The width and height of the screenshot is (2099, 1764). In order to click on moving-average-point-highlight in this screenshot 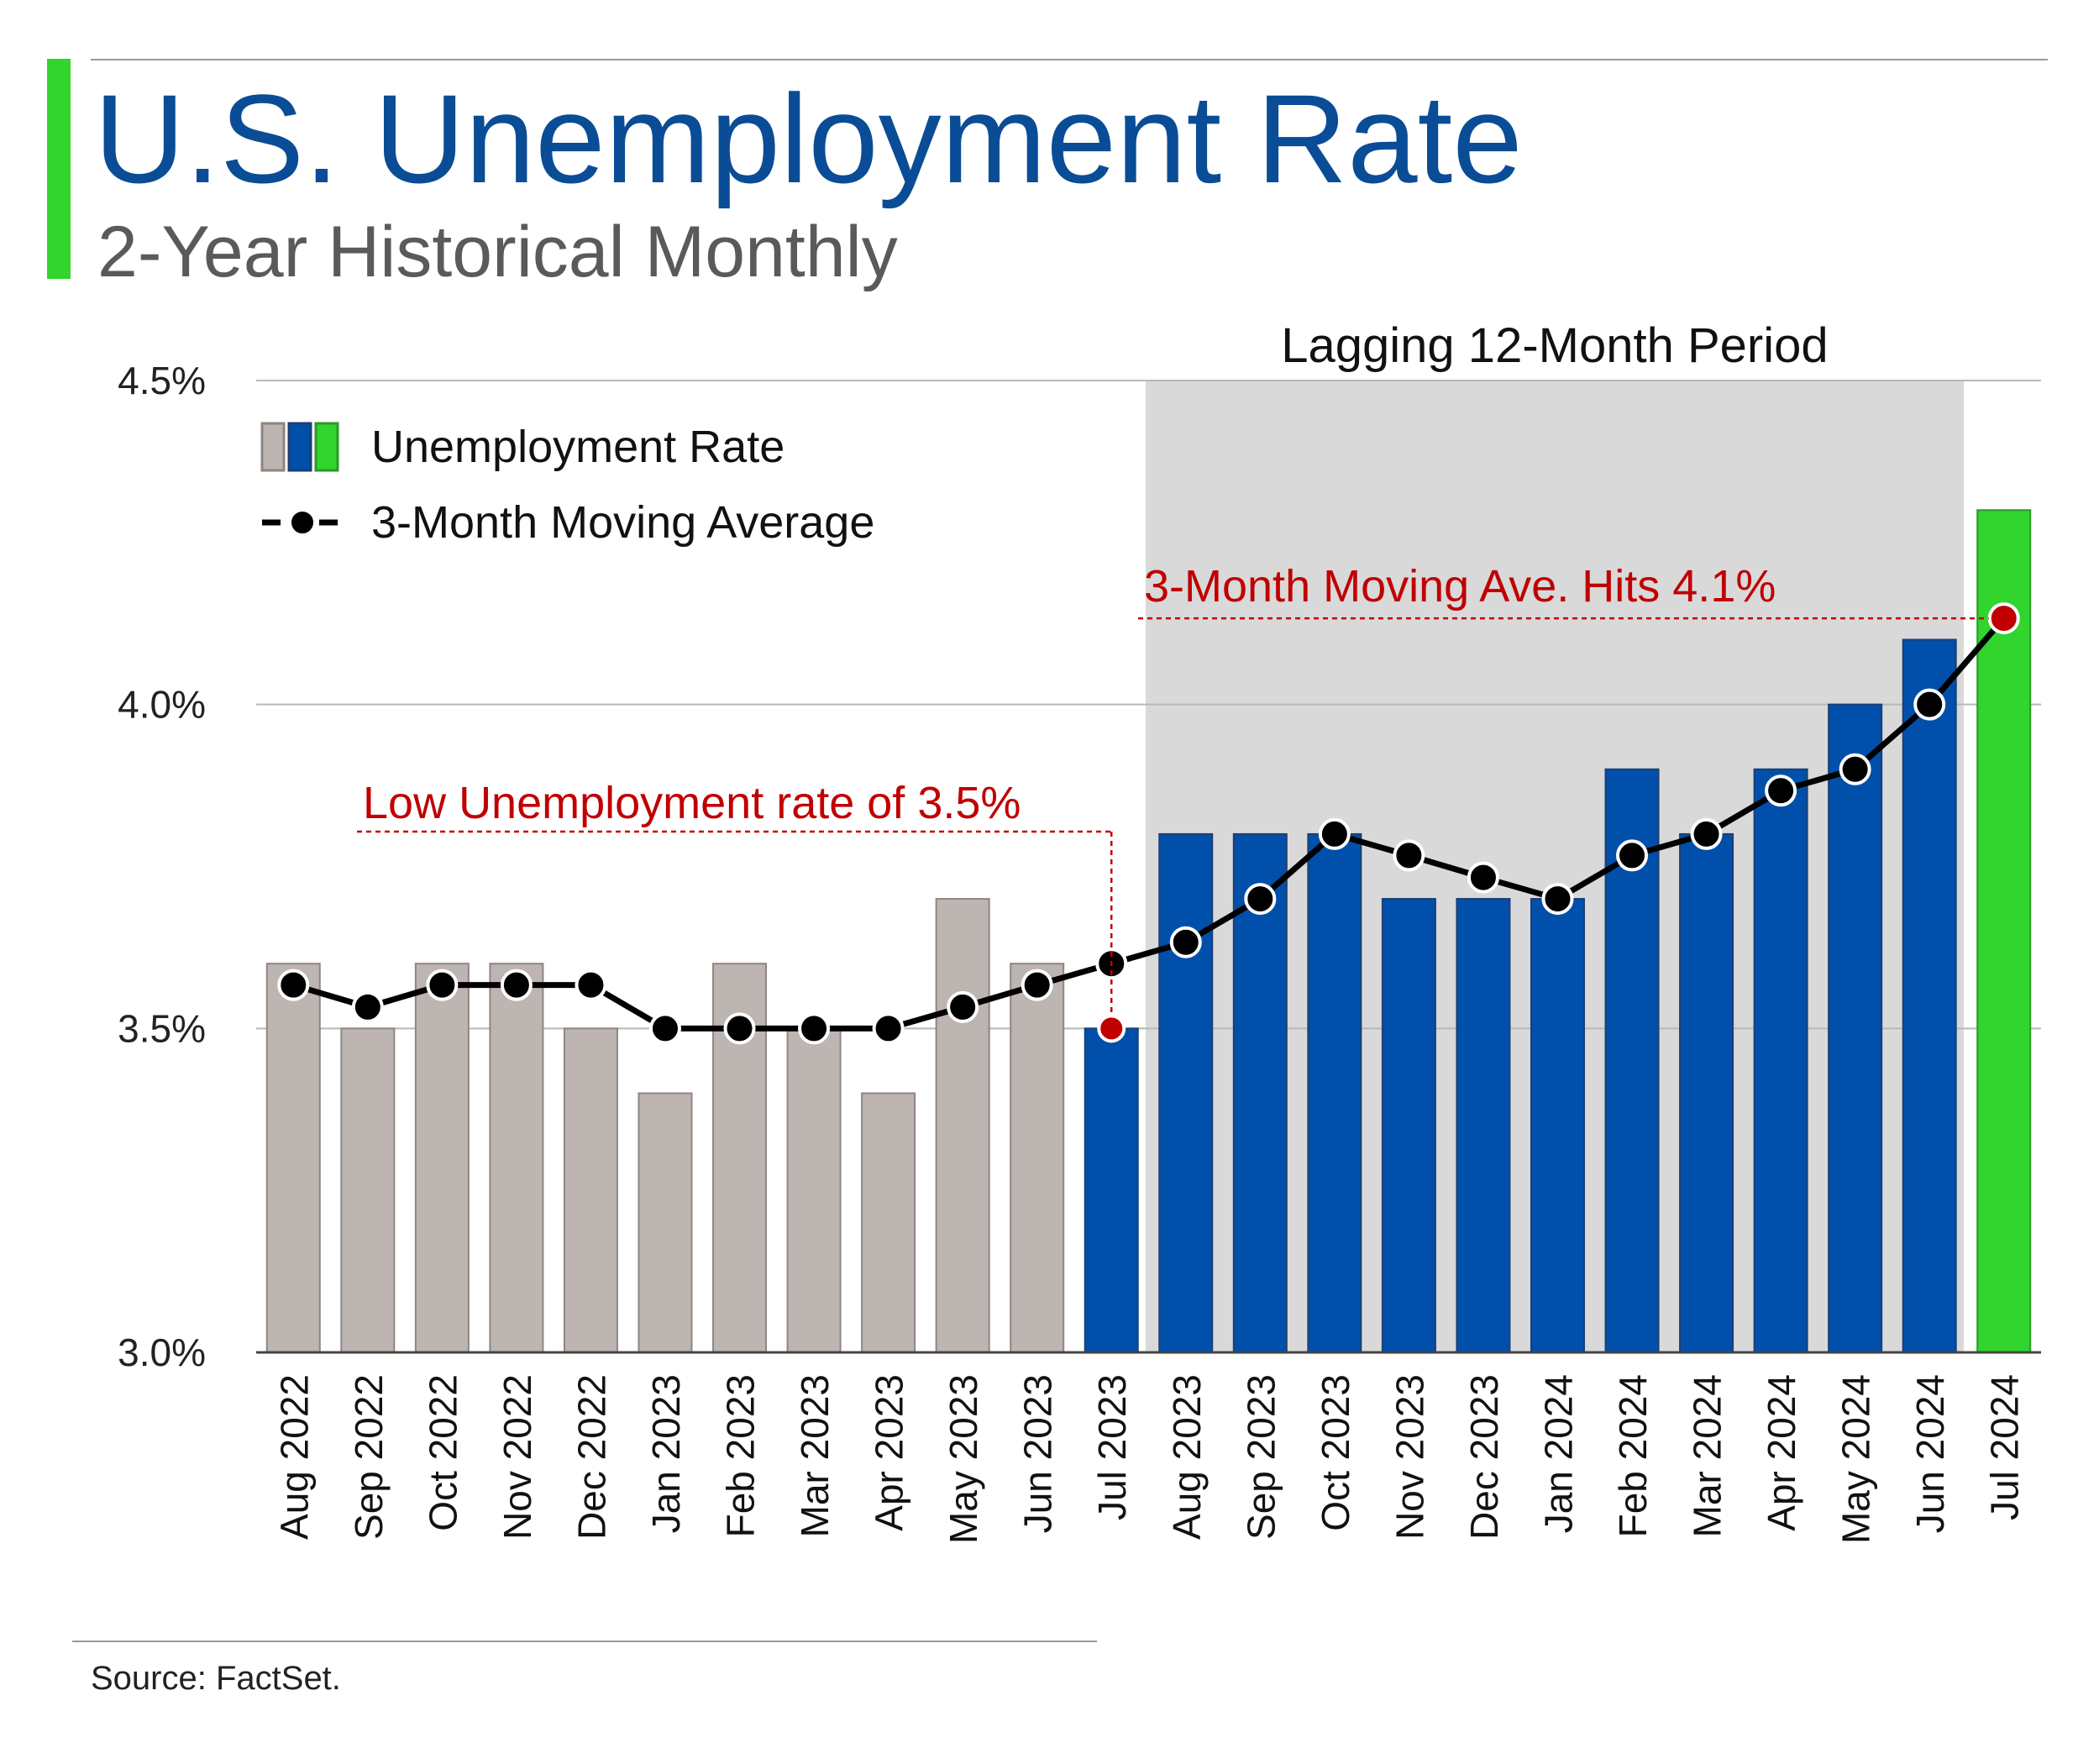, I will do `click(2003, 618)`.